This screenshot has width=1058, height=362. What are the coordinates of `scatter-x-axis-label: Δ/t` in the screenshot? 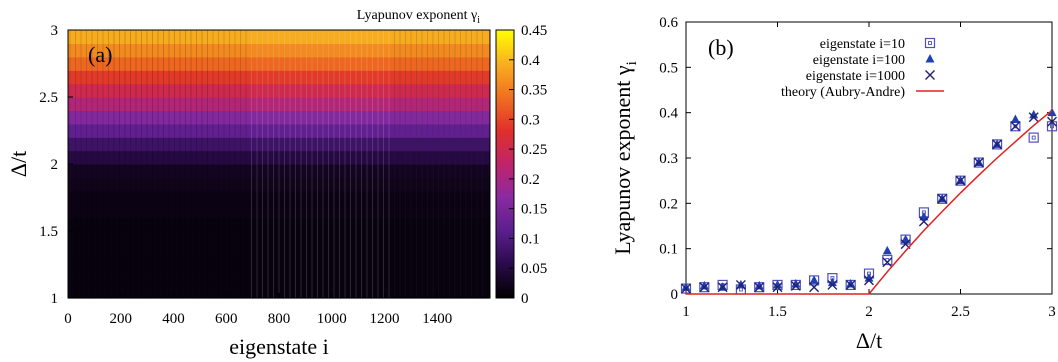 It's located at (869, 340).